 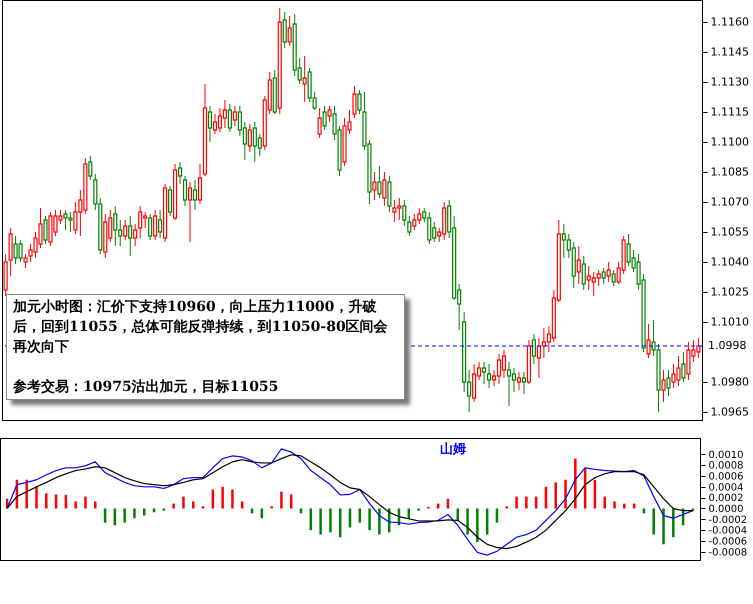 What do you see at coordinates (453, 449) in the screenshot?
I see `annotation: 山姆` at bounding box center [453, 449].